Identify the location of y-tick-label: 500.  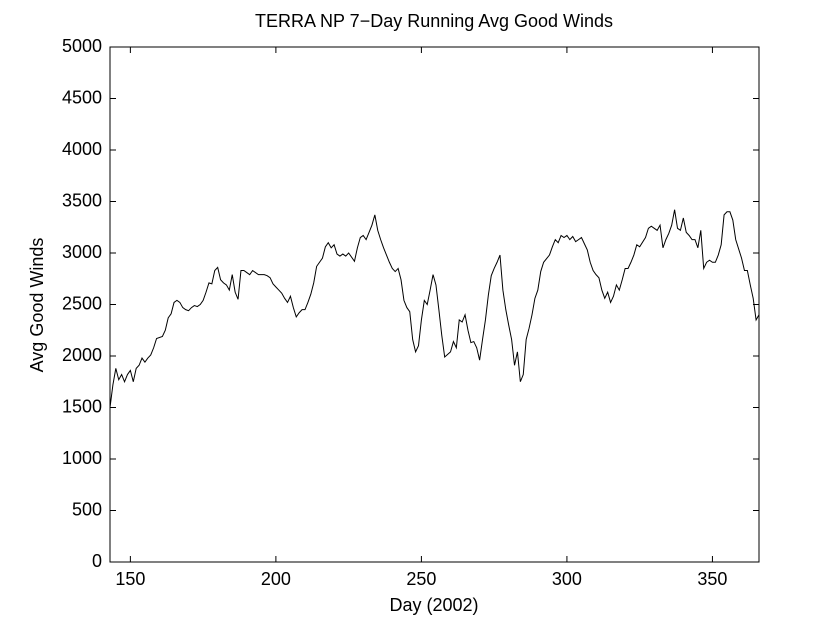
(87, 509).